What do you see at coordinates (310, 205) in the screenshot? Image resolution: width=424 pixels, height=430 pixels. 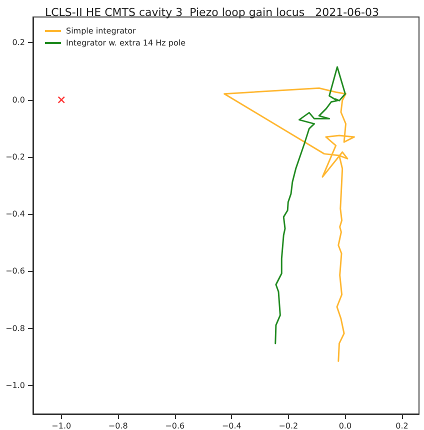 I see `line-series` at bounding box center [310, 205].